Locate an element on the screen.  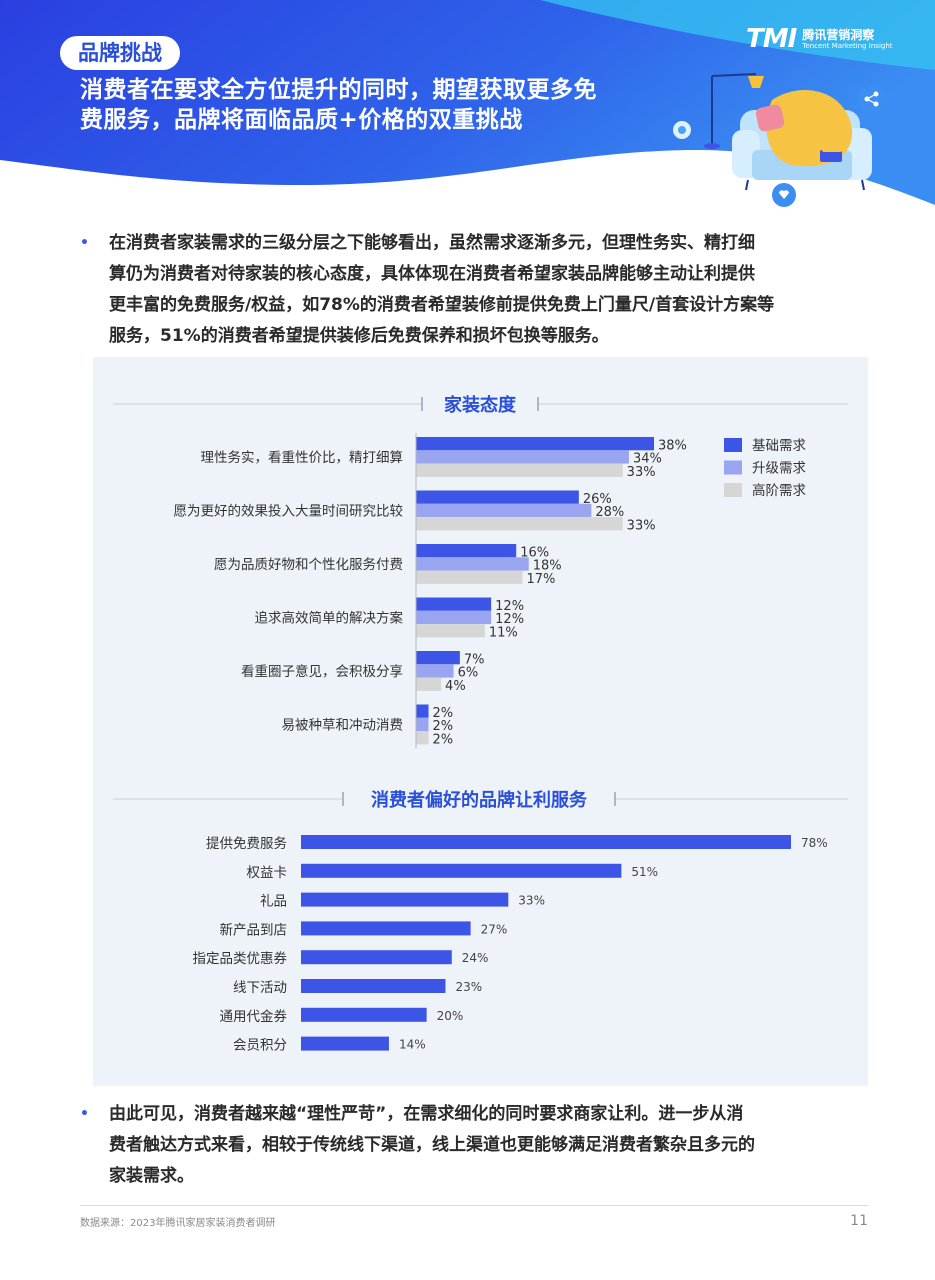
paragraph-line: 服务，51%的消费者希望提供装修后免费保养和损坏包换等服务。 is located at coordinates (359, 336).